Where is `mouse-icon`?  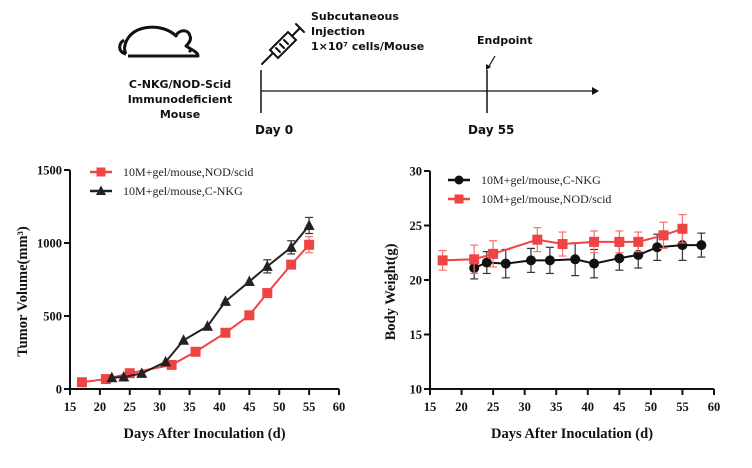
mouse-icon is located at coordinates (159, 41).